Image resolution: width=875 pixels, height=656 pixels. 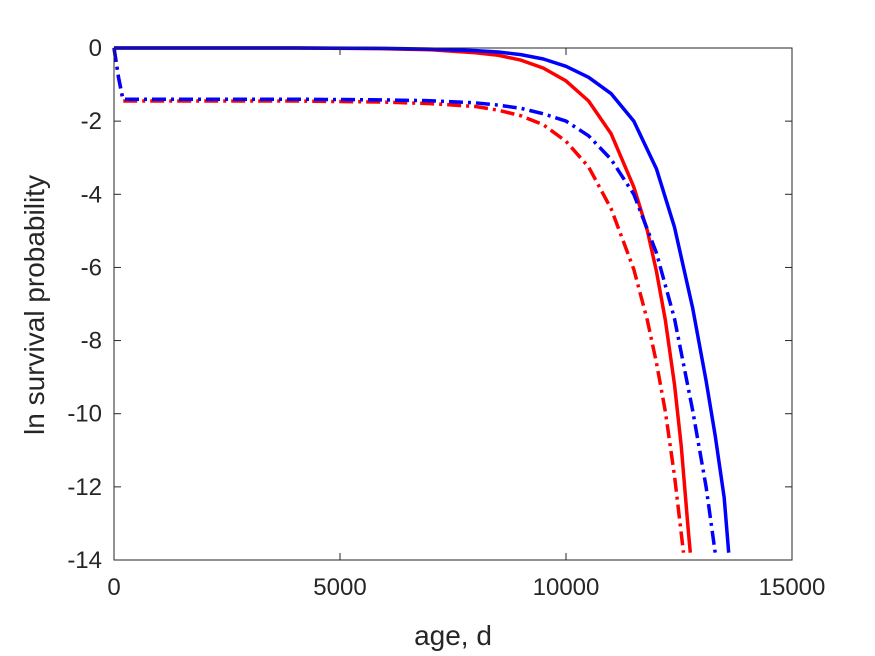 I want to click on y-tick-label: -12, so click(x=84, y=487).